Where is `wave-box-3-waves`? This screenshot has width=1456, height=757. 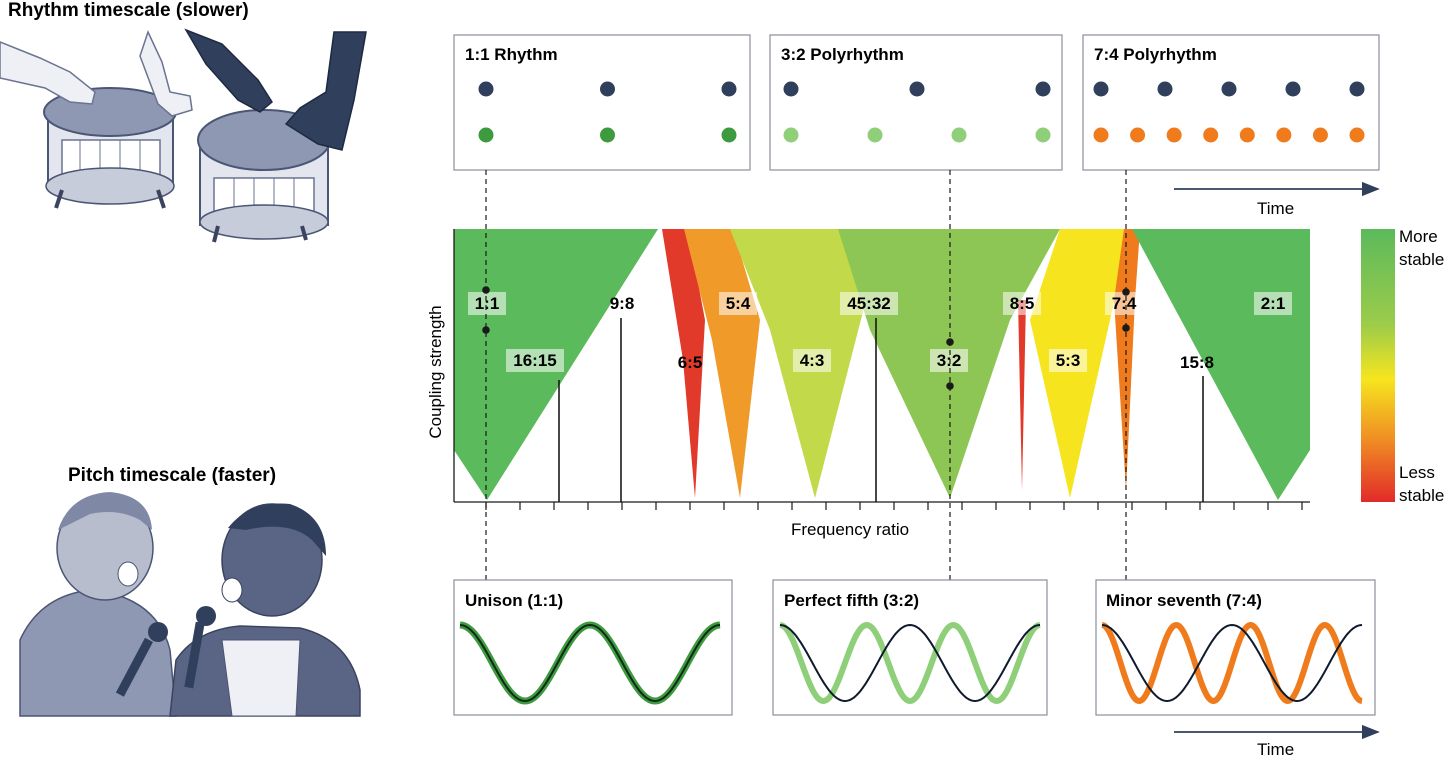 wave-box-3-waves is located at coordinates (1232, 663).